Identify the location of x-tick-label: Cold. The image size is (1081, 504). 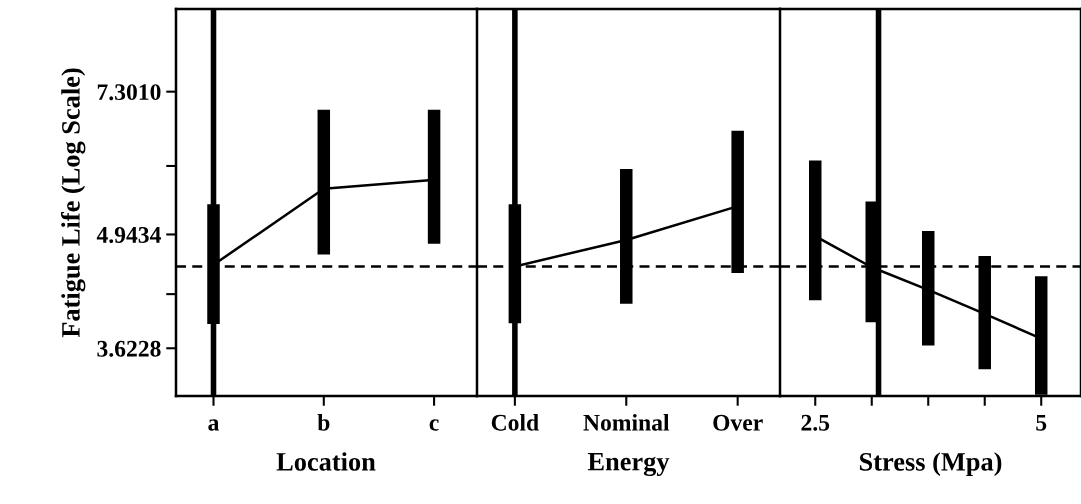
(515, 422).